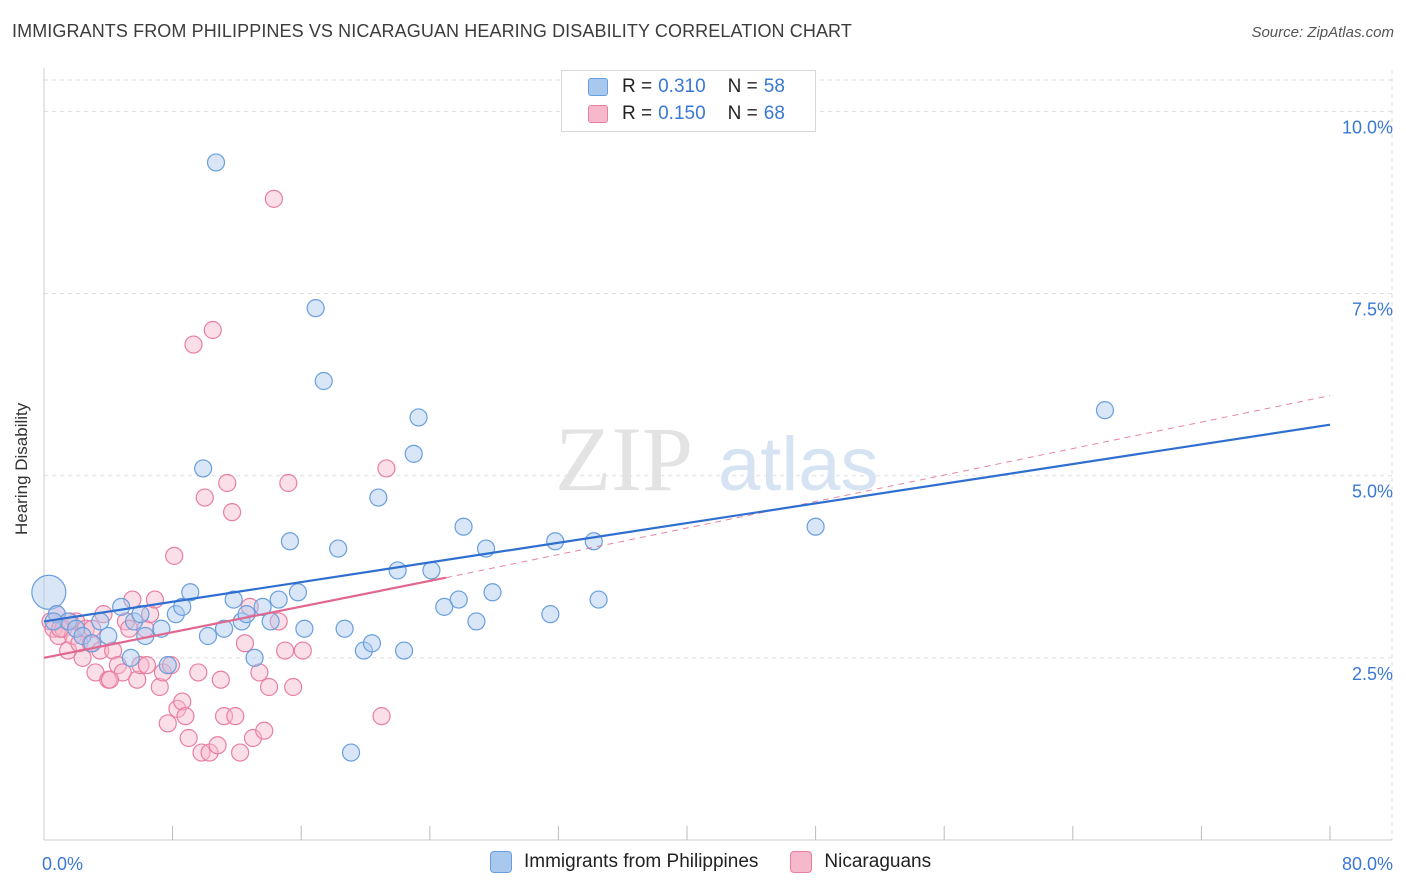 This screenshot has height=892, width=1406. What do you see at coordinates (798, 464) in the screenshot?
I see `watermark-atlas: atlas` at bounding box center [798, 464].